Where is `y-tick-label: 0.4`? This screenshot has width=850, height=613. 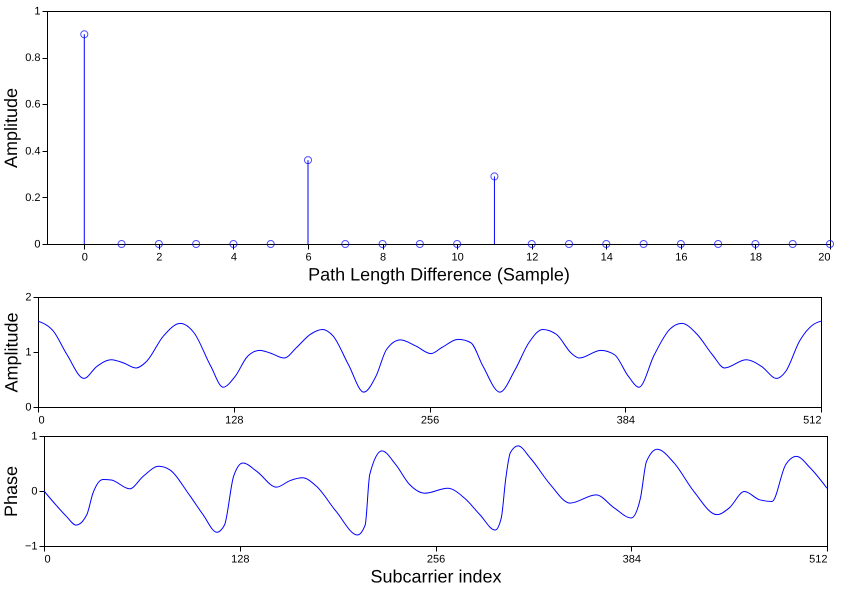
y-tick-label: 0.4 is located at coordinates (32, 151).